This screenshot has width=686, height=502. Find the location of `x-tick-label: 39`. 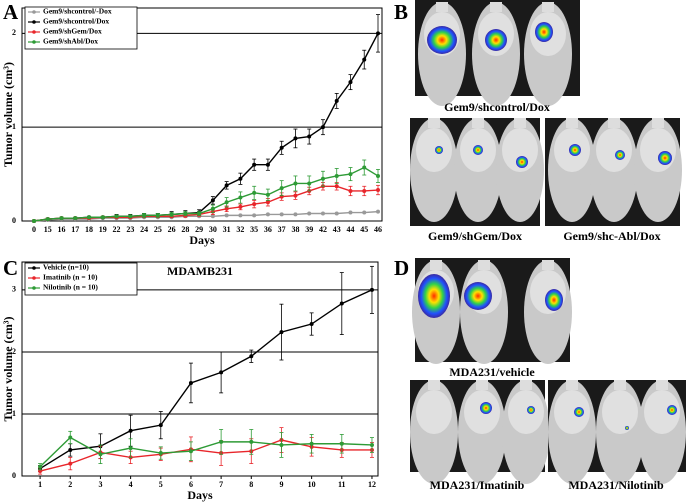

x-tick-label: 39 is located at coordinates (309, 229).